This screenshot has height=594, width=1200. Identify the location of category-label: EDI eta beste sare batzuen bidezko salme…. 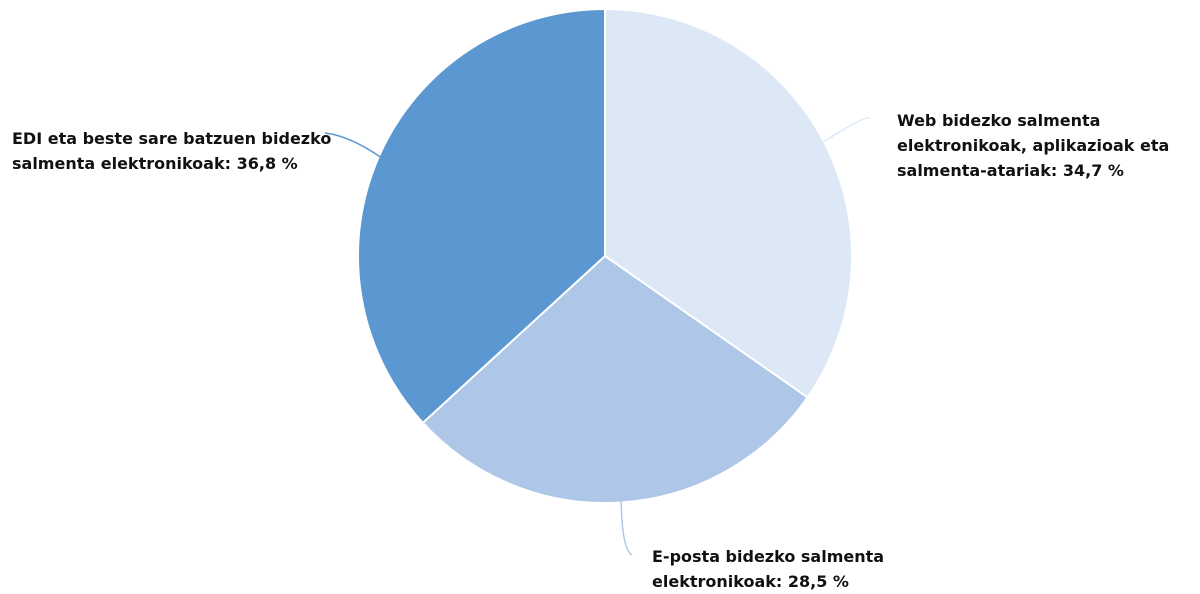
(172, 151).